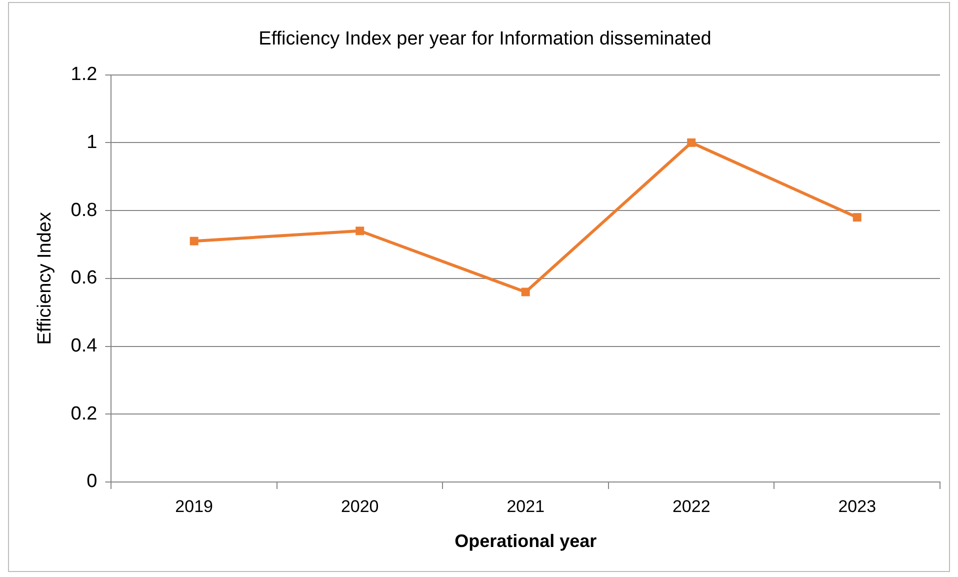 The width and height of the screenshot is (958, 577). Describe the element at coordinates (45, 278) in the screenshot. I see `y-axis-title: Efficiency Index` at that location.